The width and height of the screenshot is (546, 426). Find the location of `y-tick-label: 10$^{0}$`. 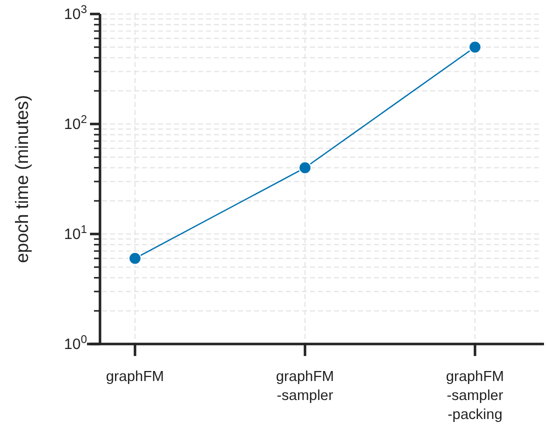

y-tick-label: 10$^{0}$ is located at coordinates (75, 343).